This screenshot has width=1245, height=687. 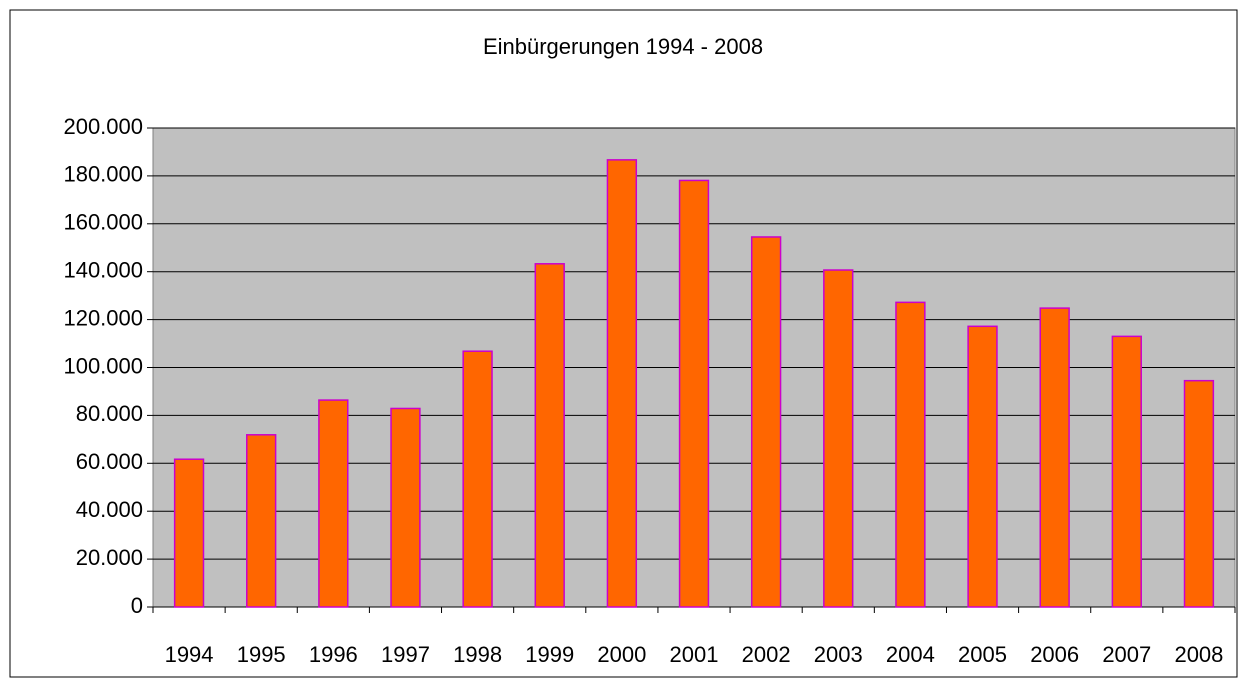 What do you see at coordinates (103, 270) in the screenshot?
I see `y-tick-label: 140.000` at bounding box center [103, 270].